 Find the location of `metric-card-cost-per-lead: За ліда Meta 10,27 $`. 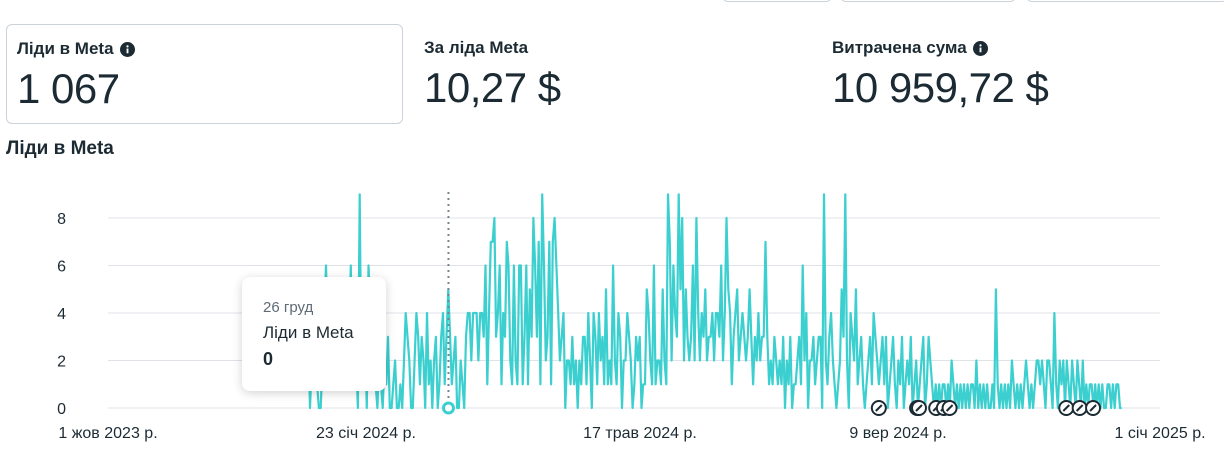

metric-card-cost-per-lead: За ліда Meta 10,27 $ is located at coordinates (611, 73).